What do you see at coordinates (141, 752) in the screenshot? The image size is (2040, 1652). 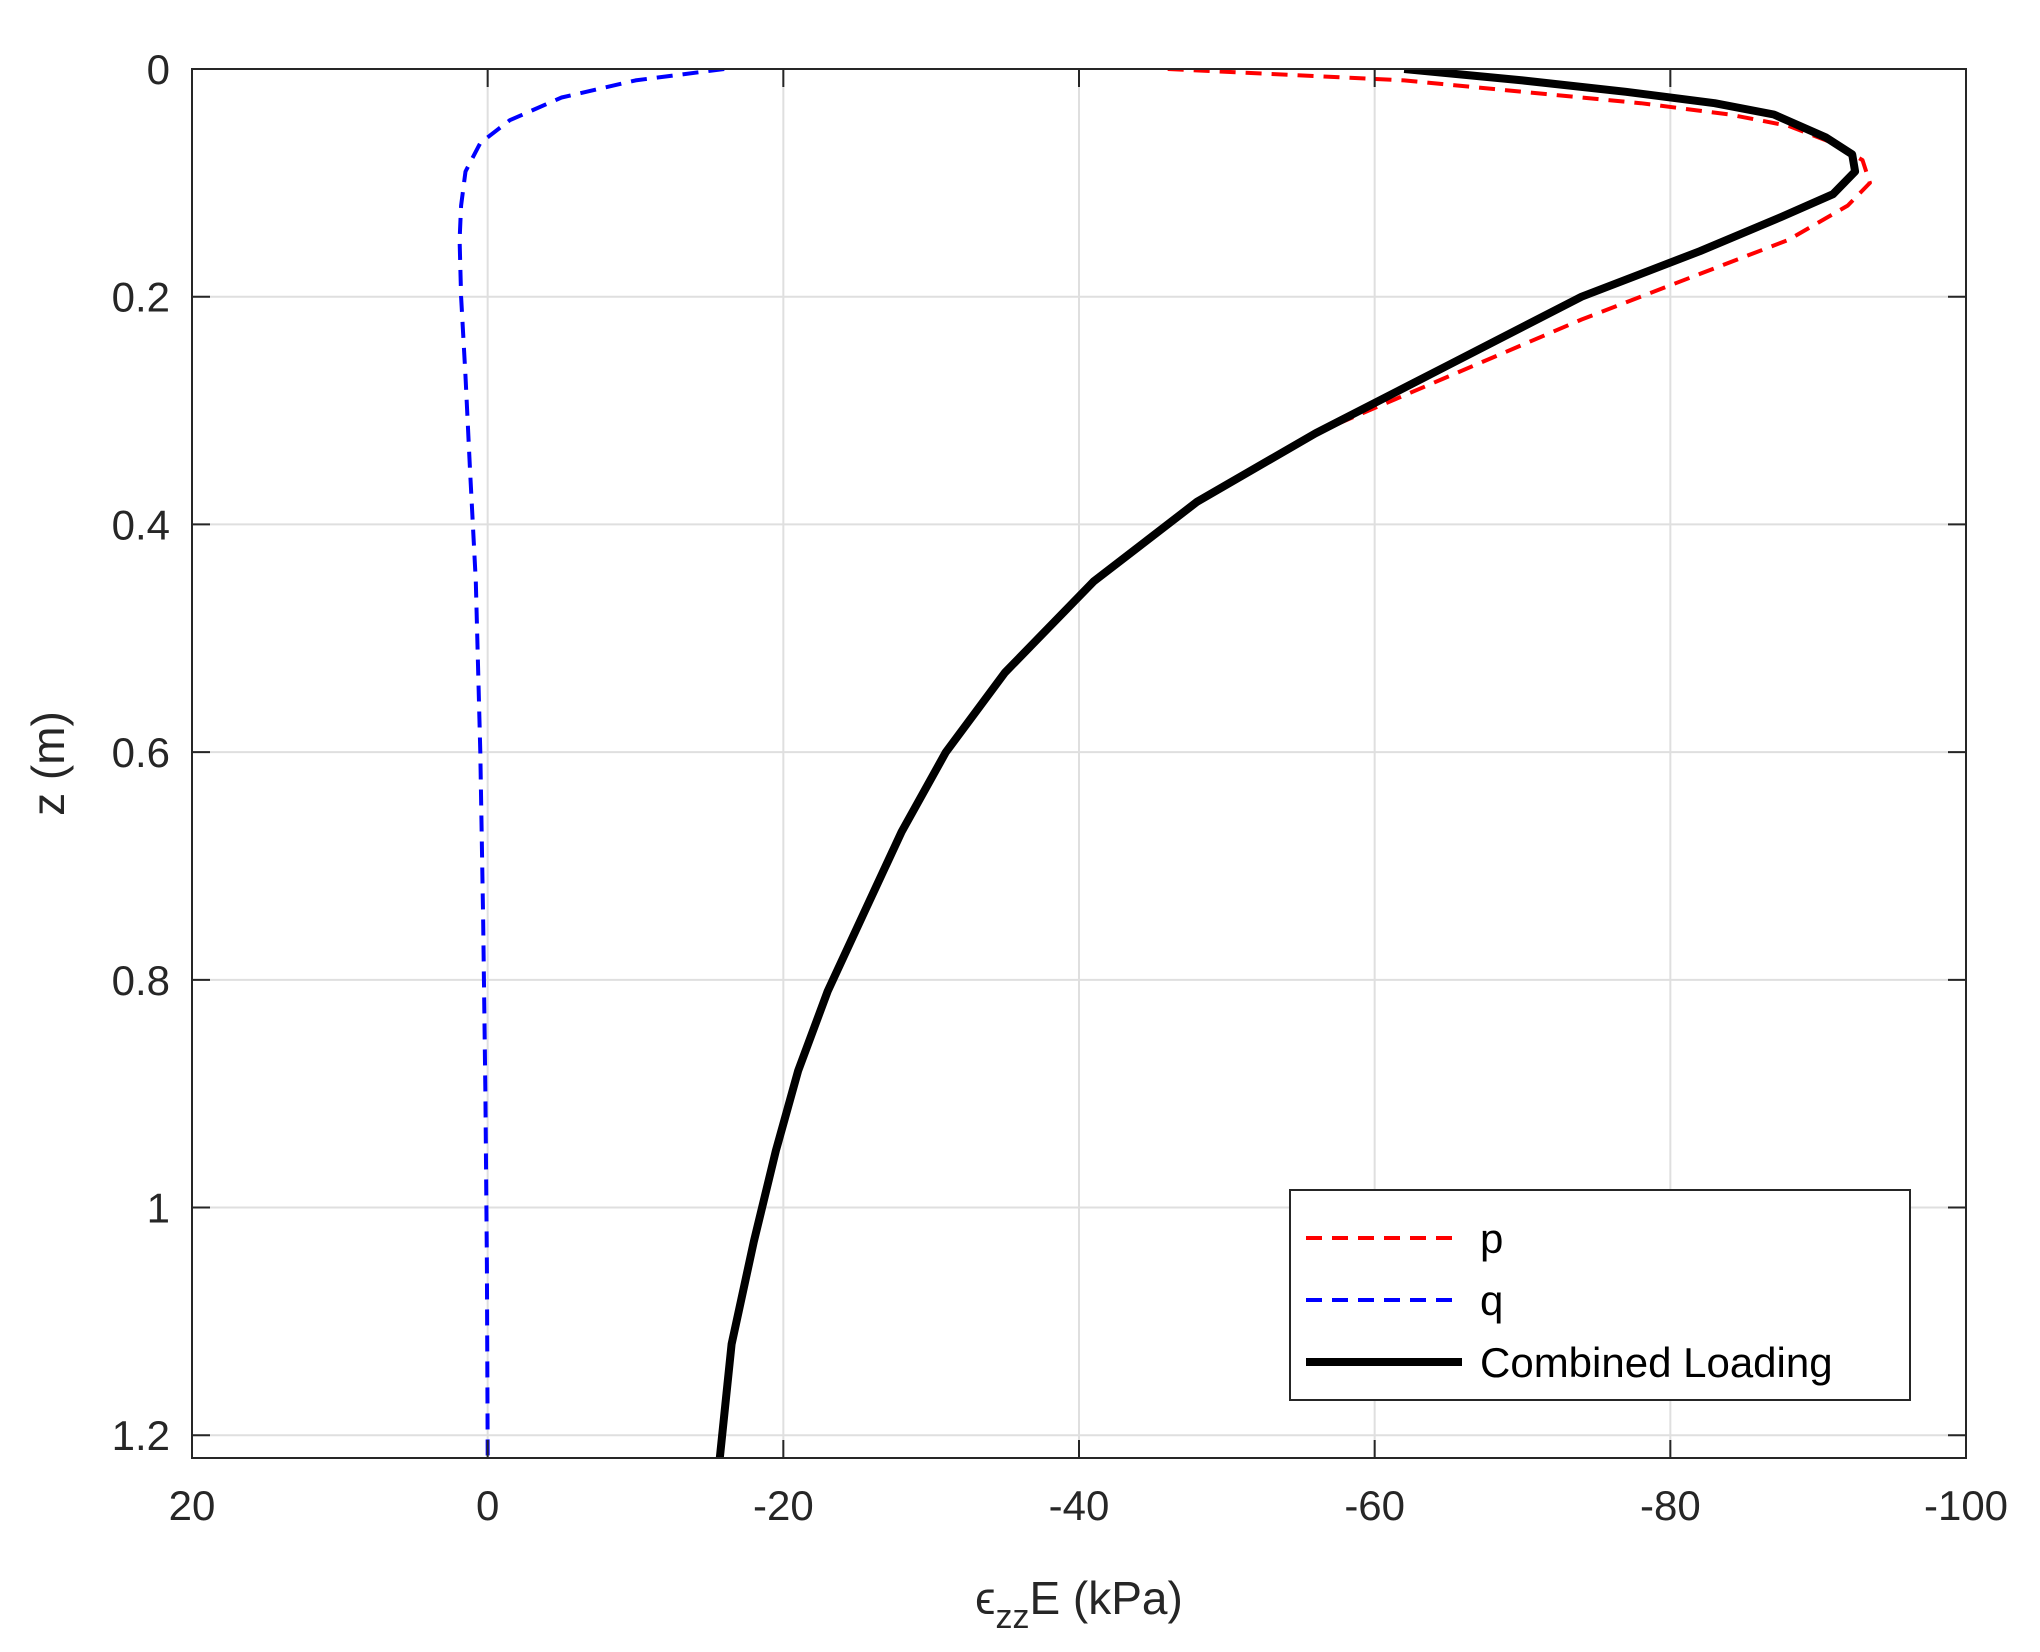 I see `y-tick-label: 0.6` at bounding box center [141, 752].